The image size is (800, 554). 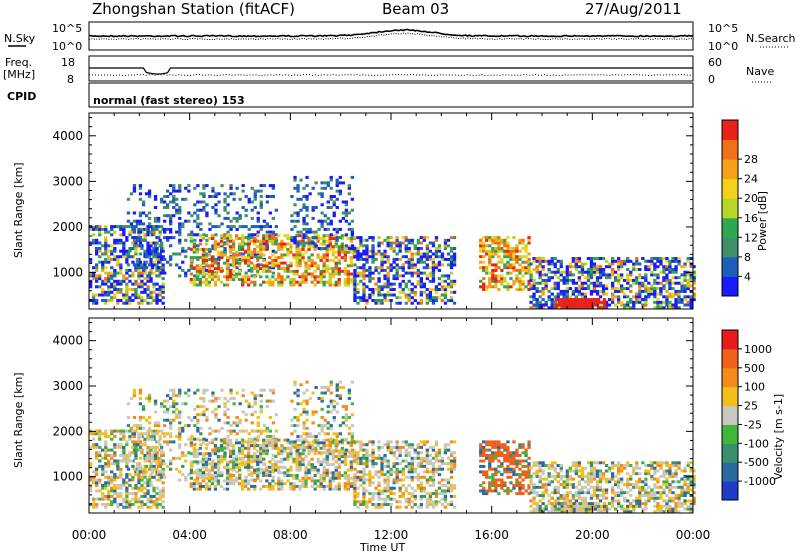 What do you see at coordinates (445, 292) in the screenshot?
I see `power-echo-cell-1980` at bounding box center [445, 292].